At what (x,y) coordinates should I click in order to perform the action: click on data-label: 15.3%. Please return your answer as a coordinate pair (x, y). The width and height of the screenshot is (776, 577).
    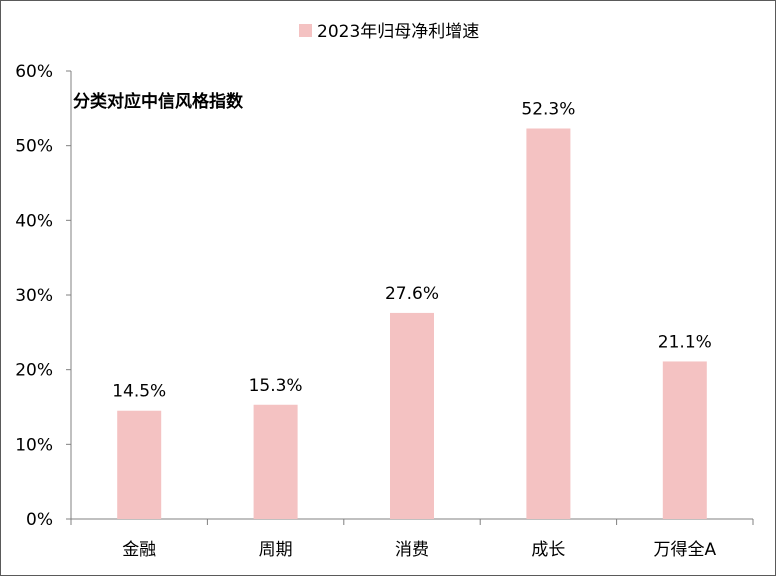
    Looking at the image, I should click on (276, 386).